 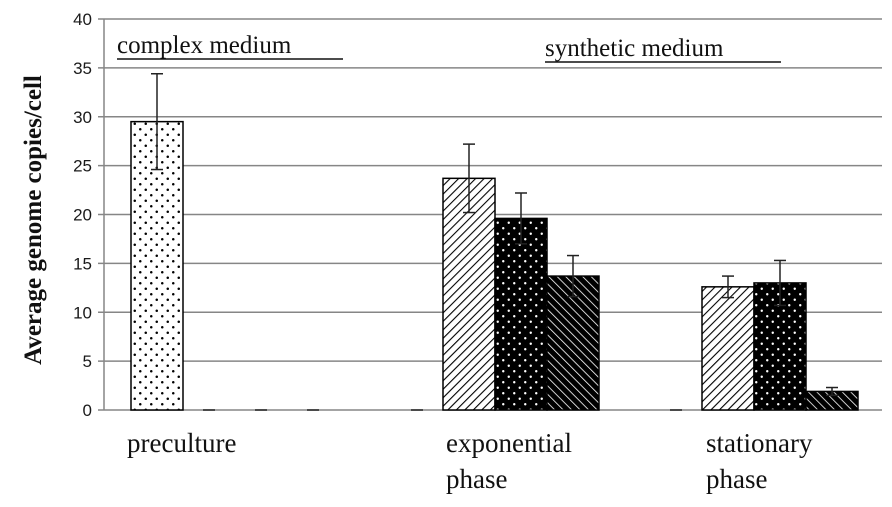 What do you see at coordinates (82, 19) in the screenshot?
I see `y-tick-label: 40` at bounding box center [82, 19].